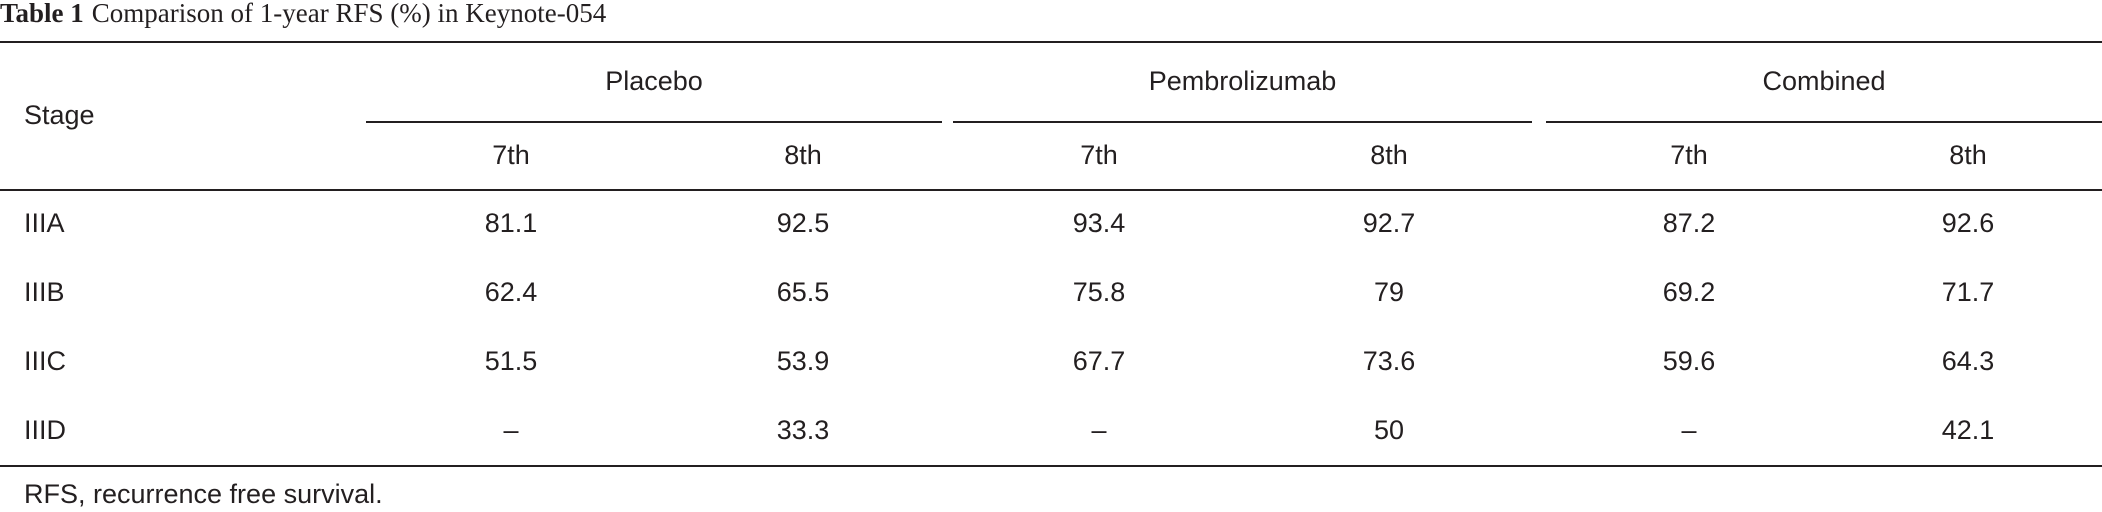  What do you see at coordinates (803, 361) in the screenshot?
I see `table-cell: 53.9` at bounding box center [803, 361].